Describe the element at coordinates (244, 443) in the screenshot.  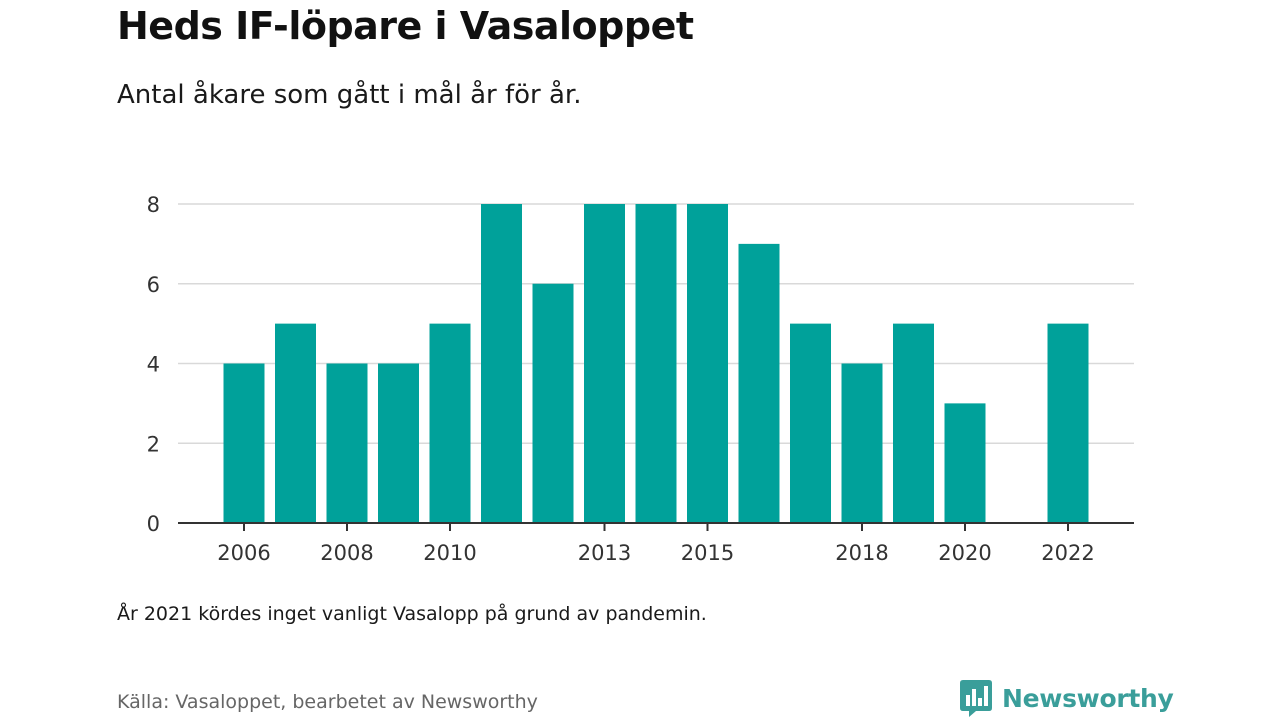
I see `bar-2006` at that location.